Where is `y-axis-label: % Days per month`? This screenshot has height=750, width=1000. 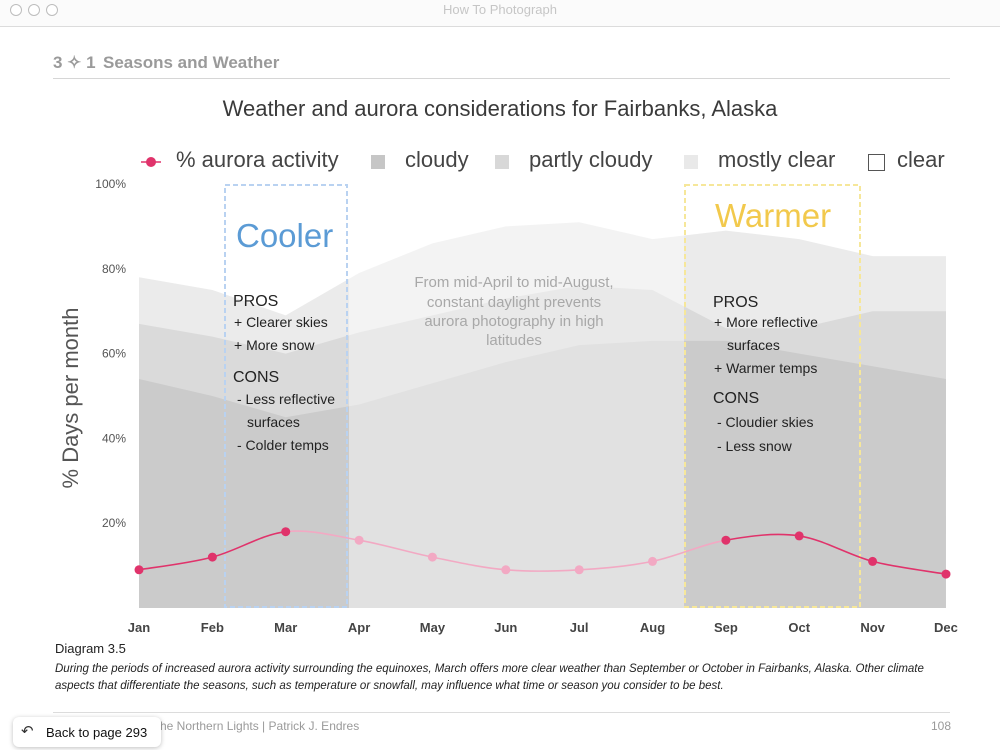
y-axis-label: % Days per month is located at coordinates (70, 398).